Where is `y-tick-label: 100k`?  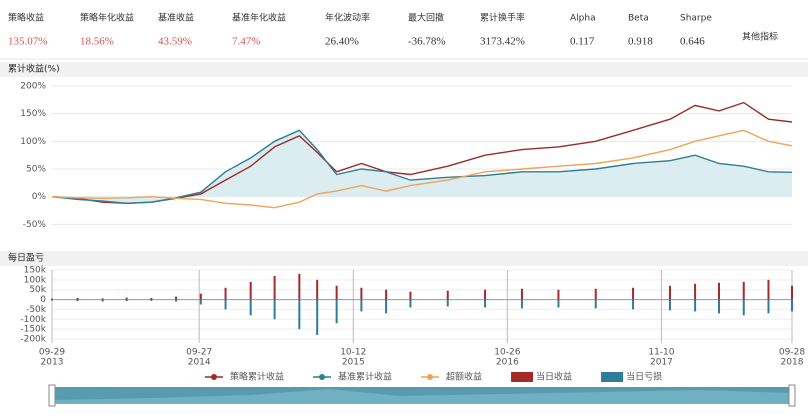 y-tick-label: 100k is located at coordinates (35, 280).